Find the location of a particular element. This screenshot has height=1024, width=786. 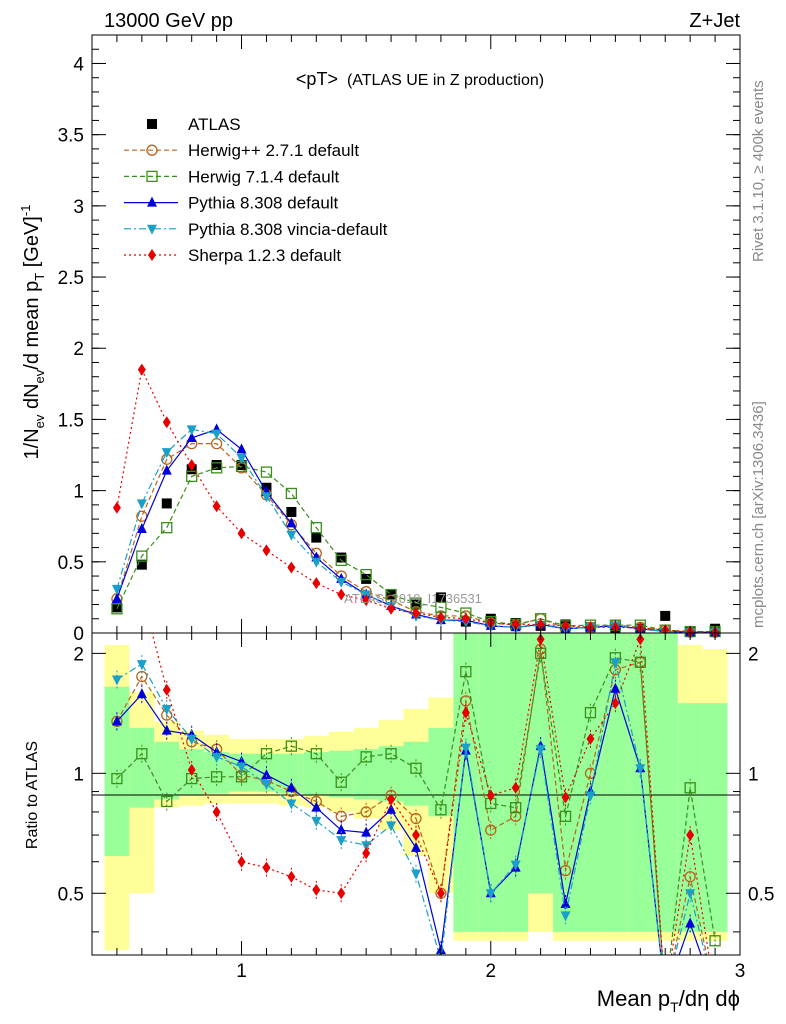

main-y-tick-label: 0.5 is located at coordinates (71, 563).